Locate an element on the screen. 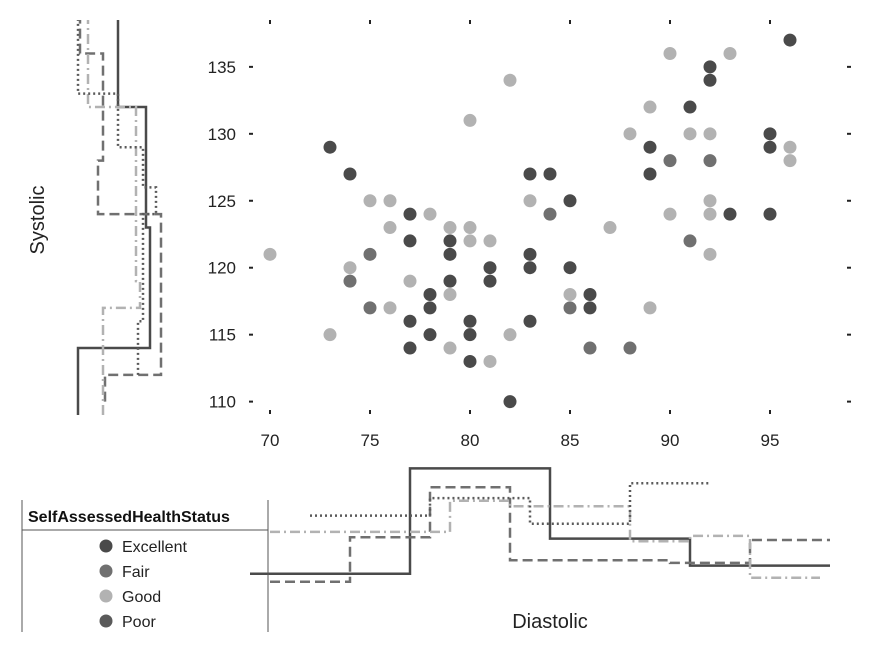  legend-marker-excellent is located at coordinates (106, 546).